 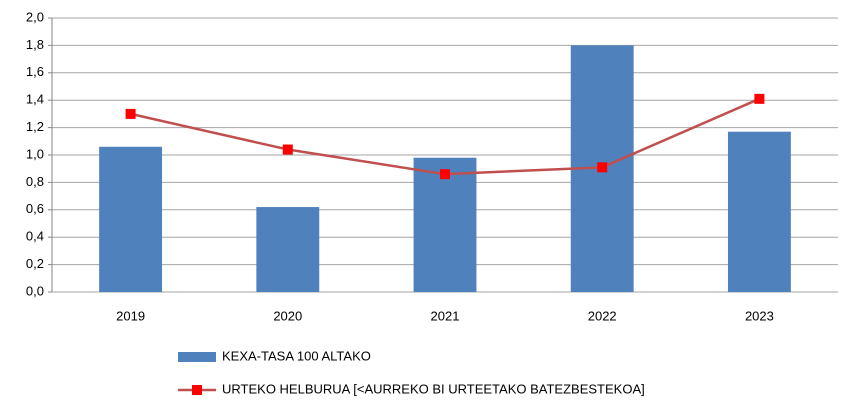 What do you see at coordinates (35, 181) in the screenshot?
I see `y-tick-label: 0,8` at bounding box center [35, 181].